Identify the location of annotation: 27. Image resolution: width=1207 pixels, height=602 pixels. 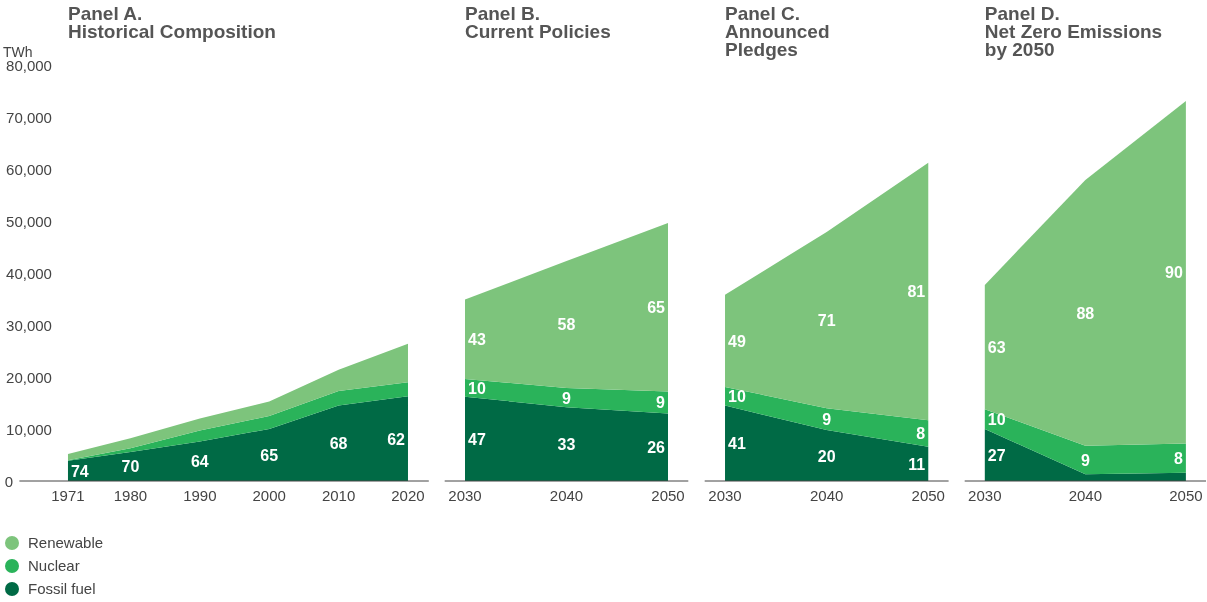
(996, 455).